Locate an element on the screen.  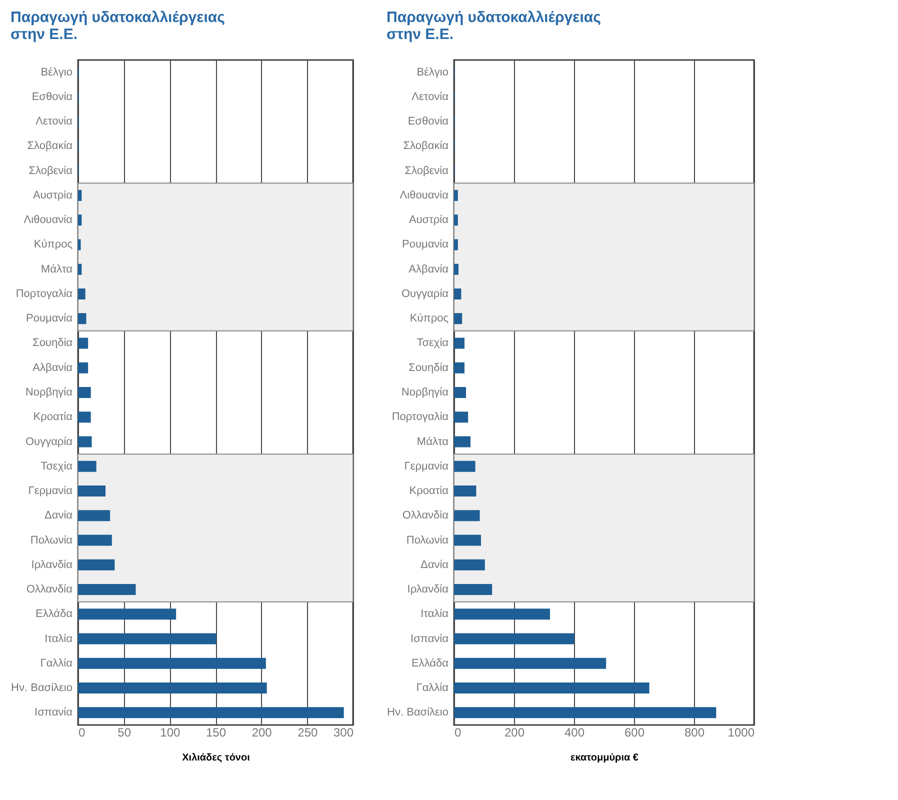
x-tick-label: 300 is located at coordinates (343, 733).